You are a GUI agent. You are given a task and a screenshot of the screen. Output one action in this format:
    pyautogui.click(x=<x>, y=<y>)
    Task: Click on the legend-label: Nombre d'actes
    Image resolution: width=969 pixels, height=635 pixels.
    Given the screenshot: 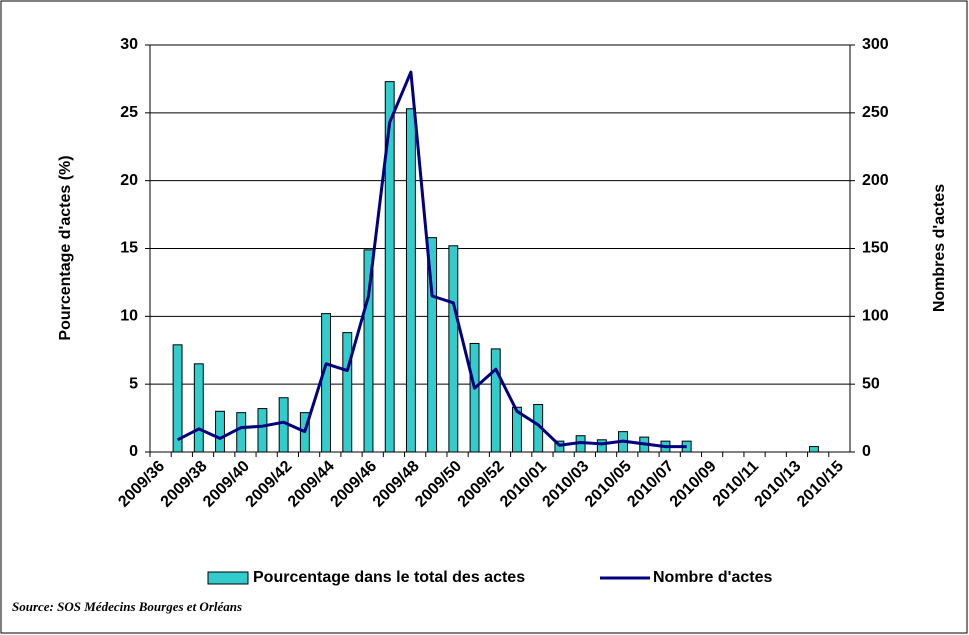 What is the action you would take?
    pyautogui.click(x=713, y=577)
    